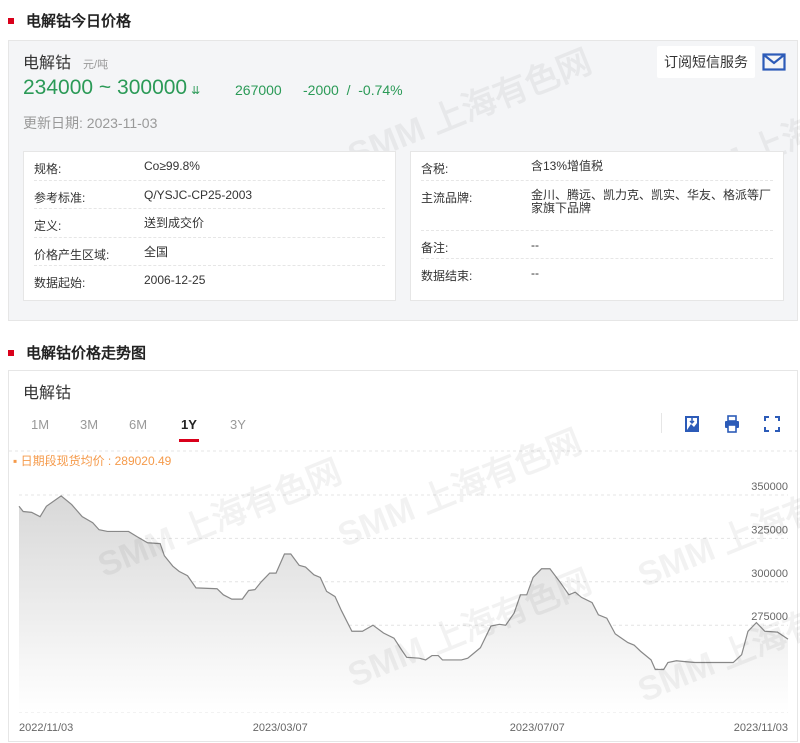  Describe the element at coordinates (195, 91) in the screenshot. I see `down-arrow-icon: ⇊` at that location.